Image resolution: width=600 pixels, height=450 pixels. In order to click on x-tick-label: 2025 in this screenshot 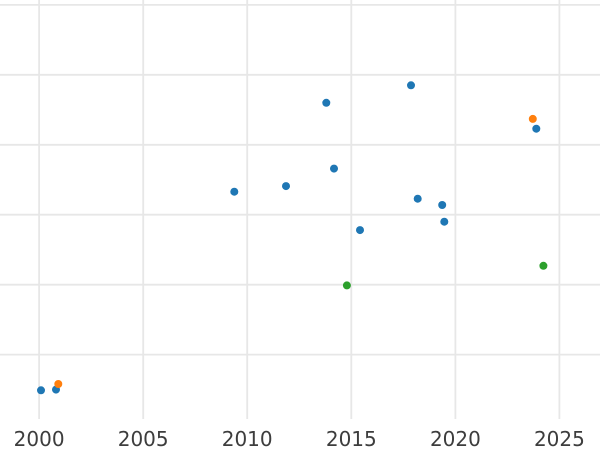, I will do `click(559, 438)`.